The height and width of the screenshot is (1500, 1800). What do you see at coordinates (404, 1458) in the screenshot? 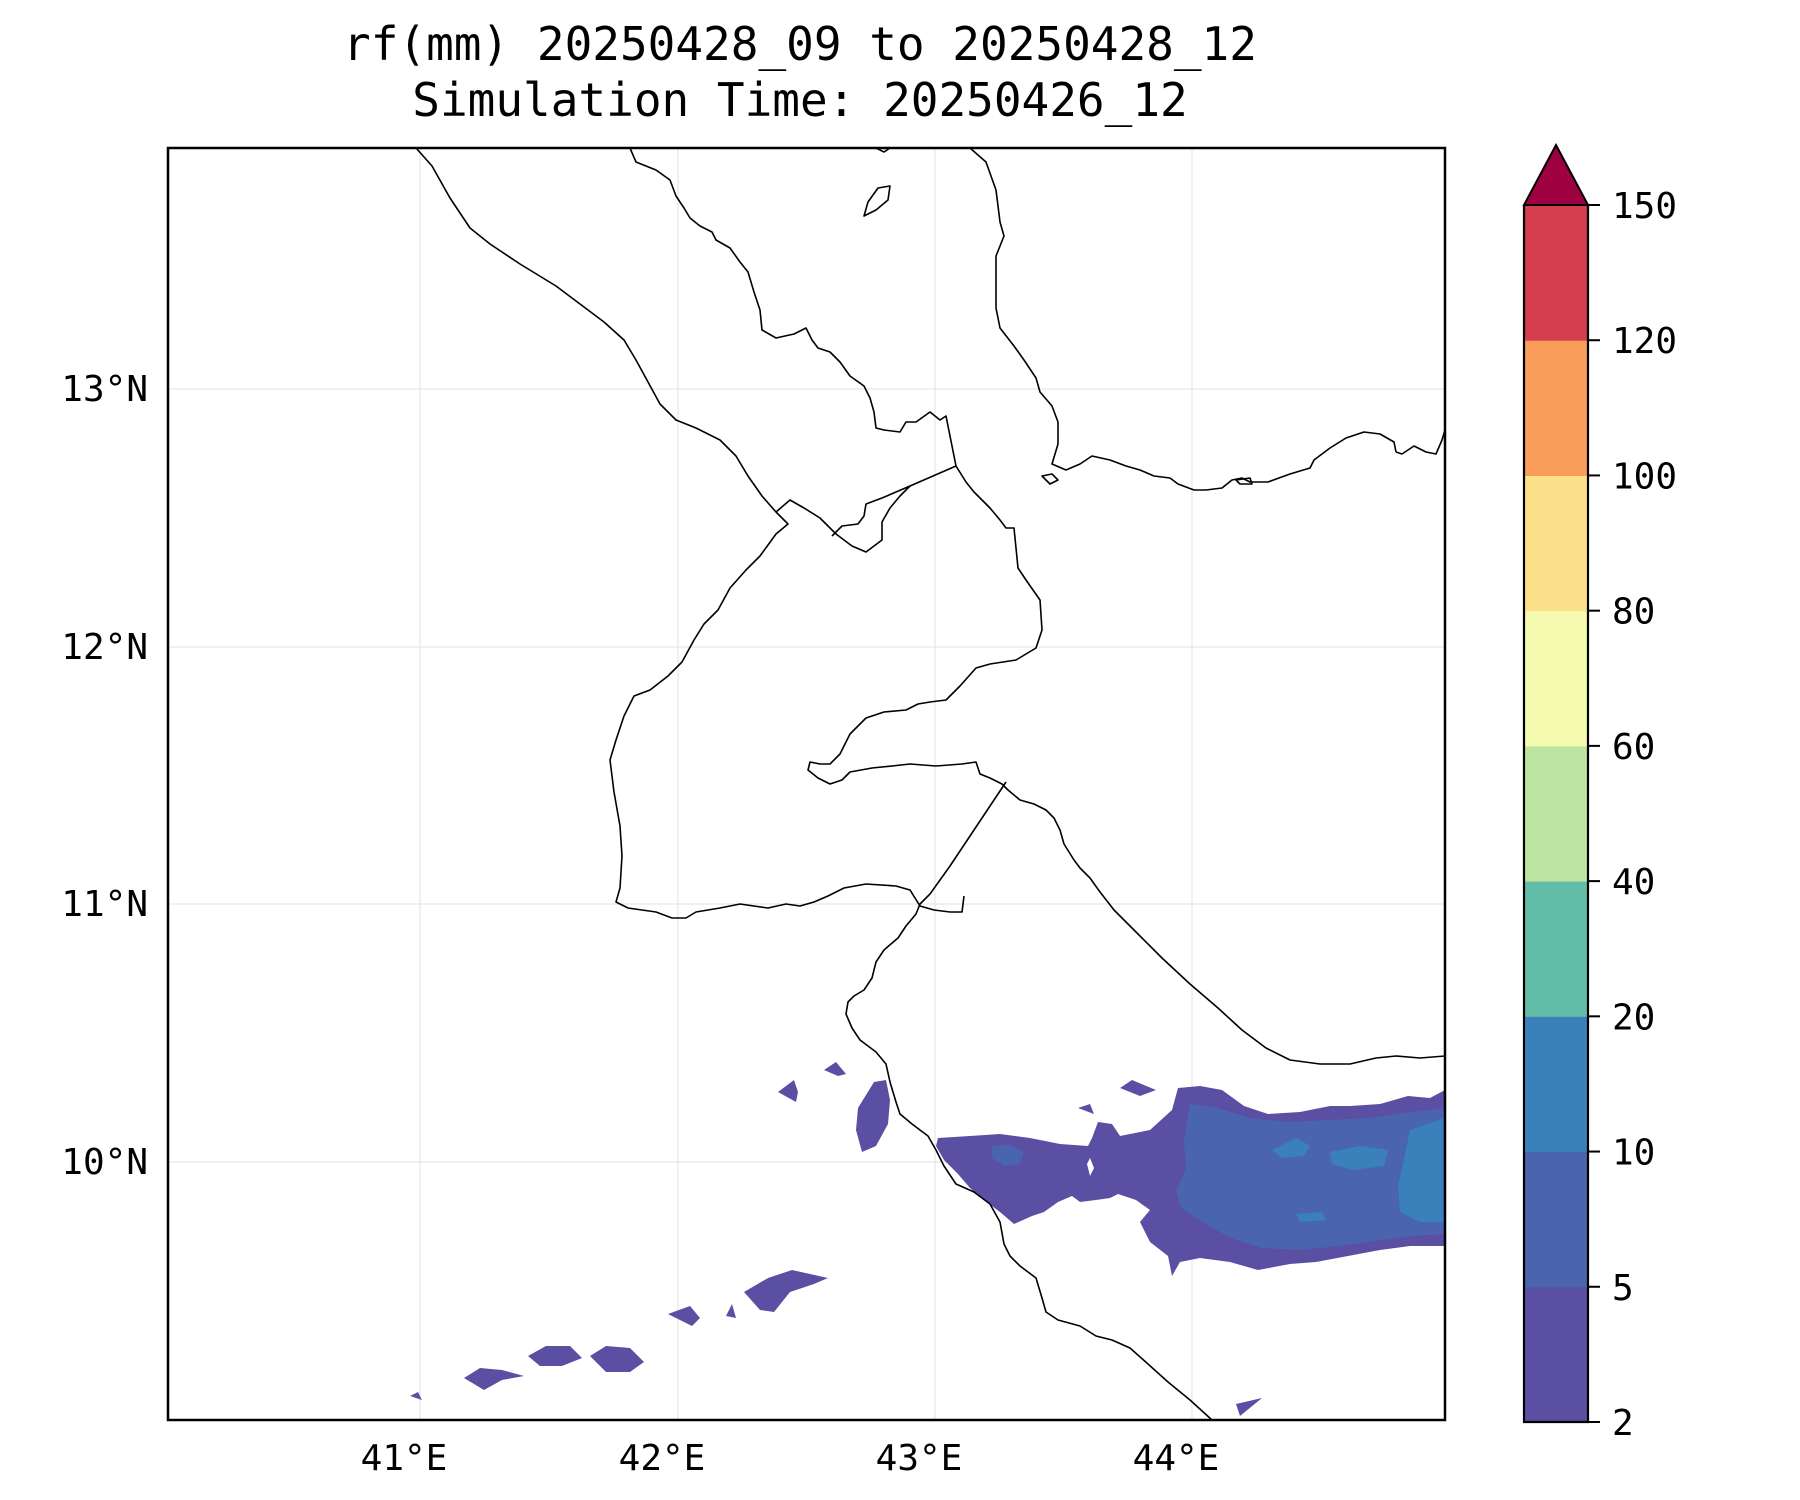
I see `lon-tick-41: 41°E` at bounding box center [404, 1458].